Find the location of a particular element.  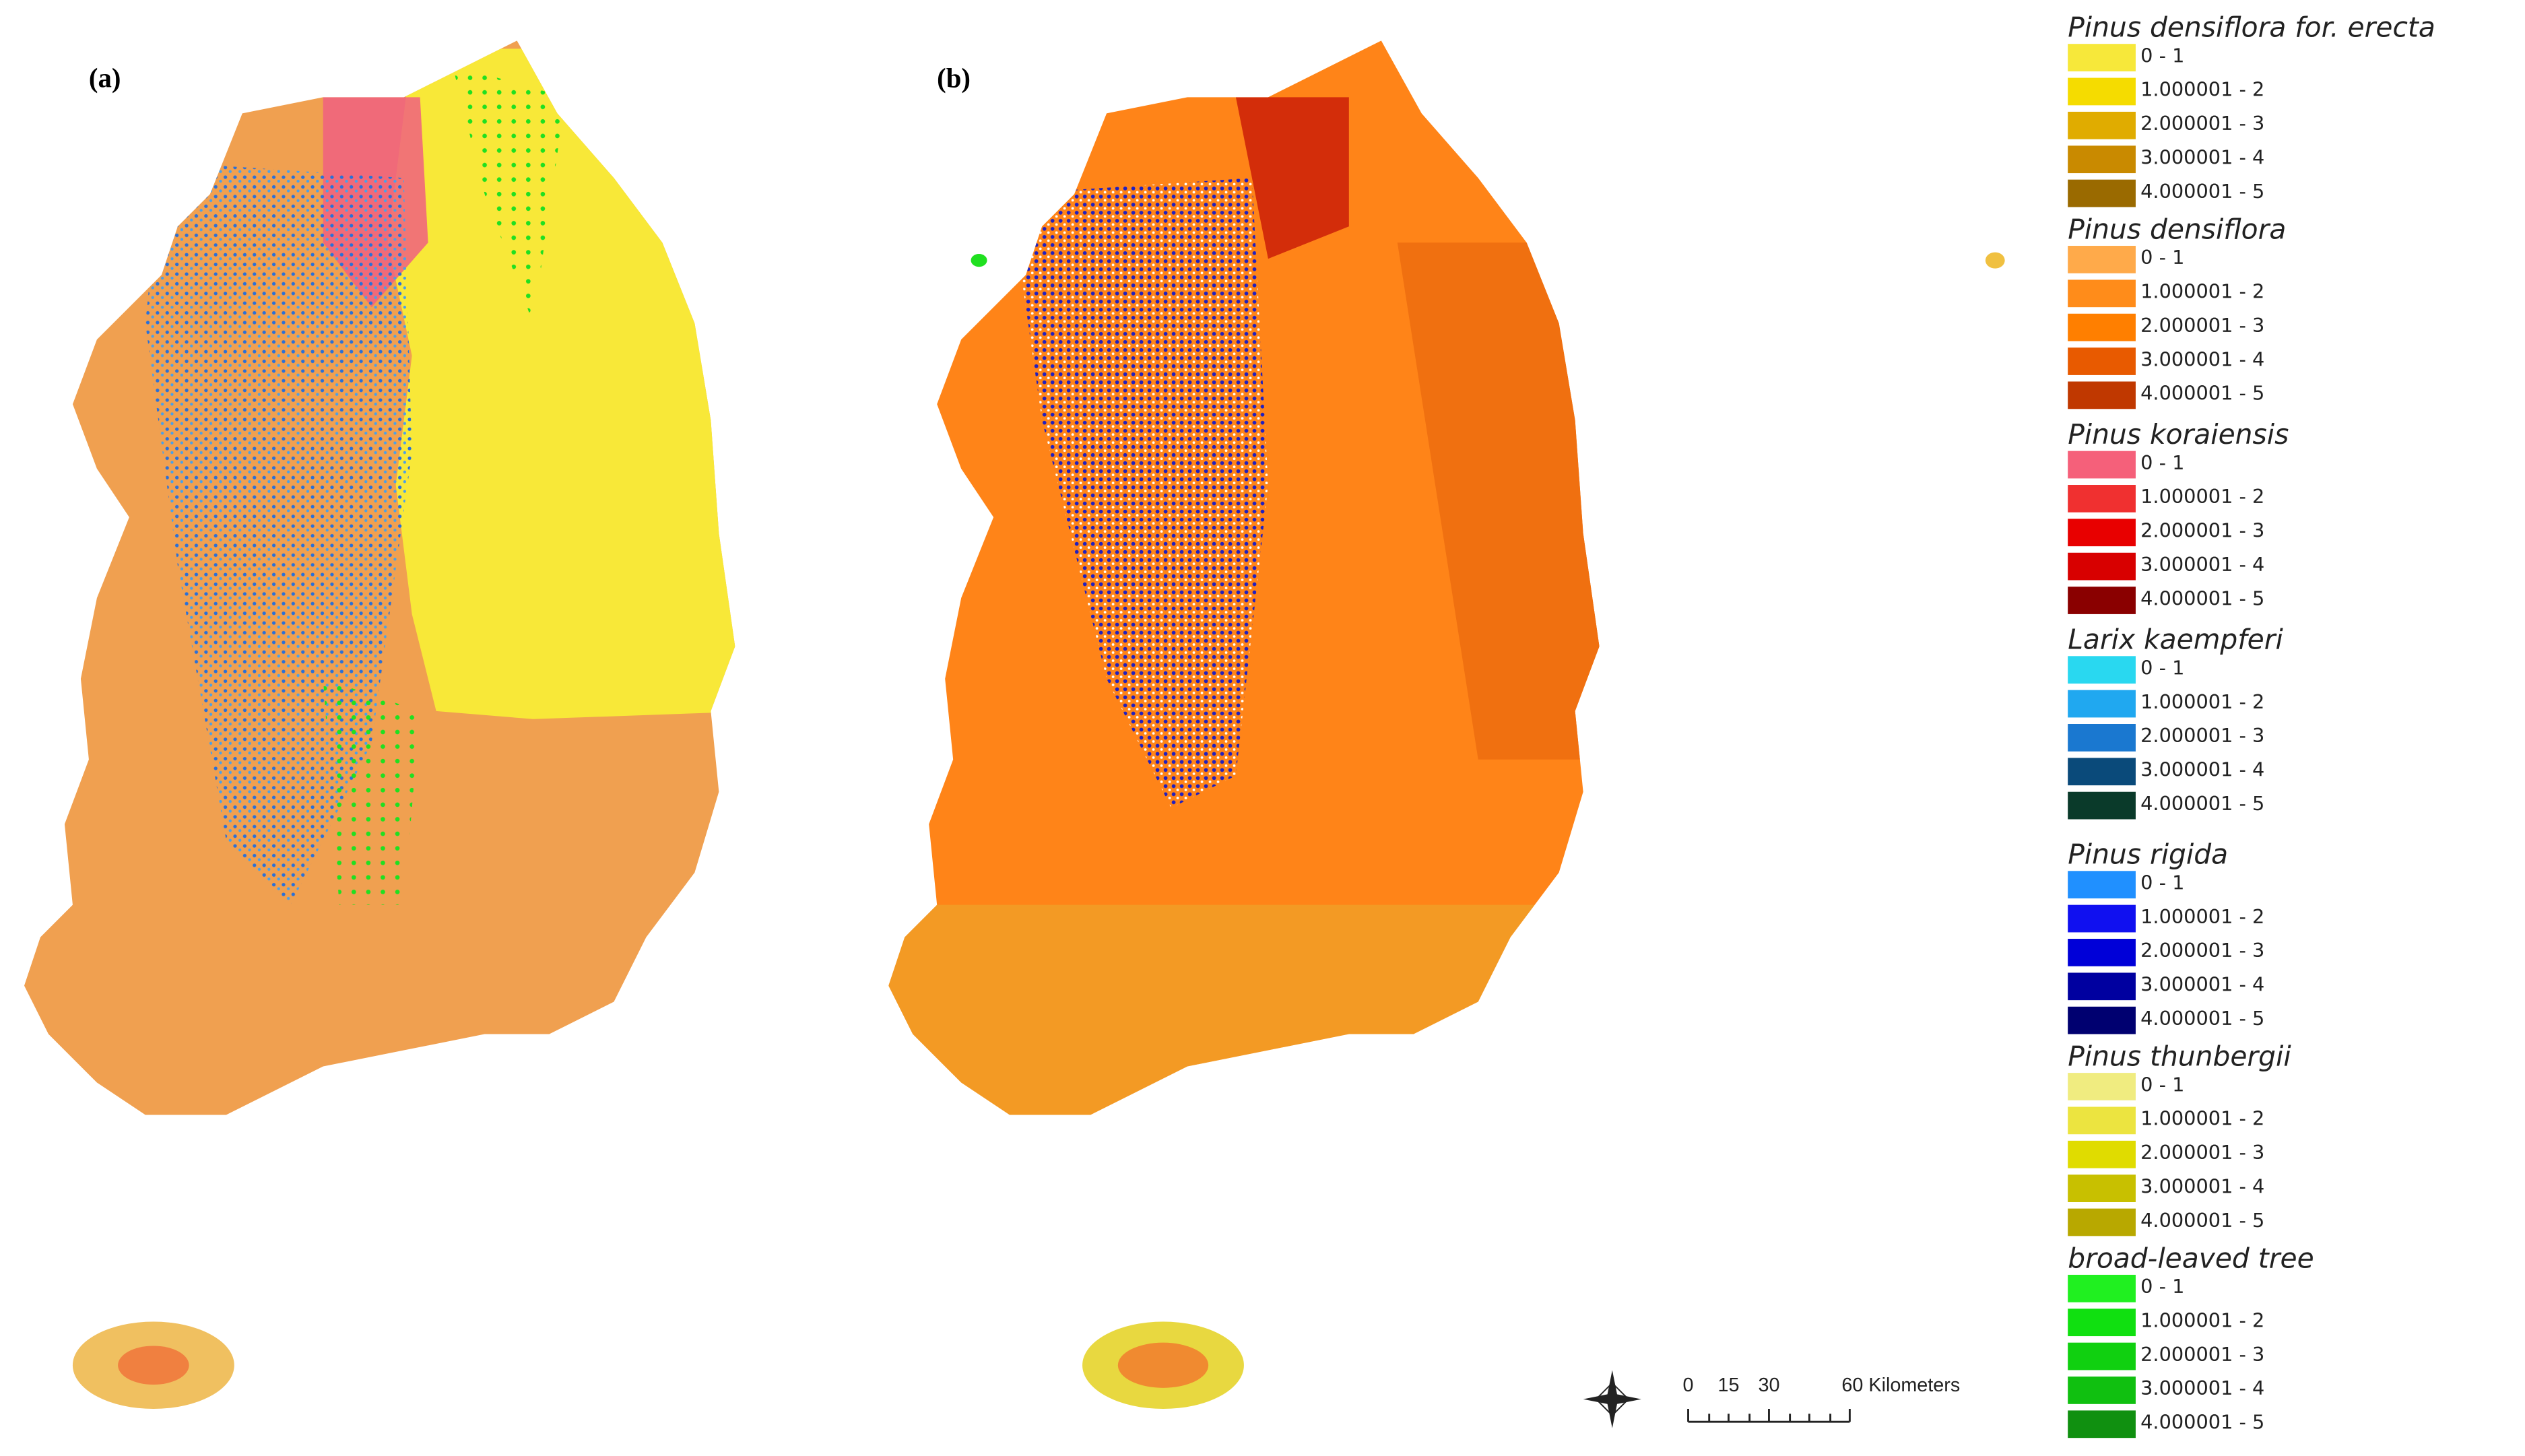

legend-title: Pinus rigida is located at coordinates (2148, 855).